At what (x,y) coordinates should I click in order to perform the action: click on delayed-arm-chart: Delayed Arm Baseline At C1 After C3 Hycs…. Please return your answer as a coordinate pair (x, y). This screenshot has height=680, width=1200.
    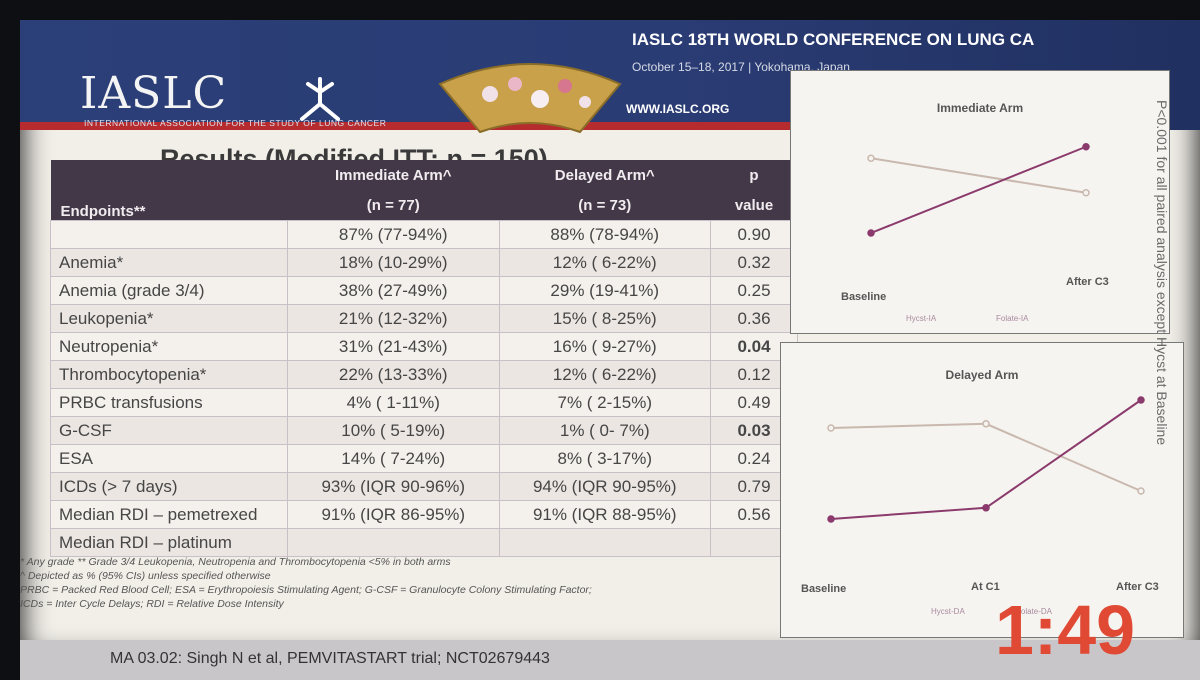
    Looking at the image, I should click on (982, 490).